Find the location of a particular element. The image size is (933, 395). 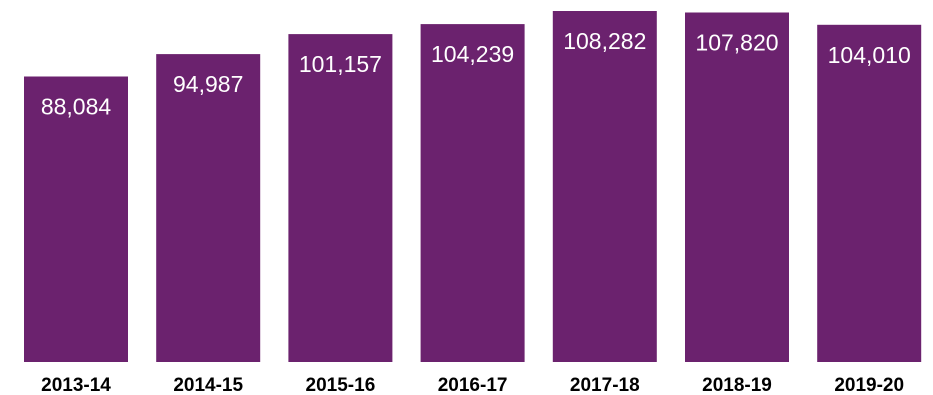

x-tick-label-2018-19: 2018-19 is located at coordinates (737, 385).